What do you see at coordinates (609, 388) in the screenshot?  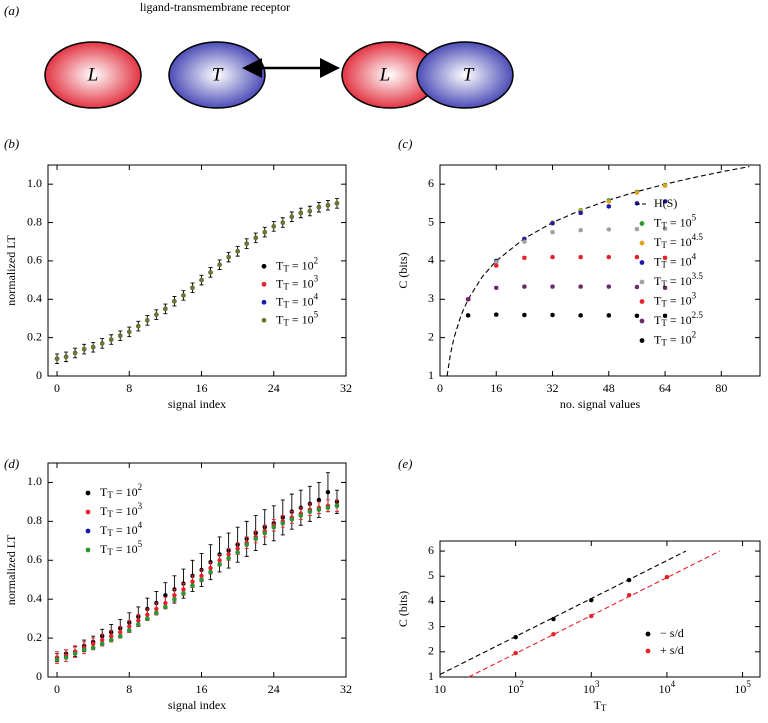 I see `x-tick-label: 48` at bounding box center [609, 388].